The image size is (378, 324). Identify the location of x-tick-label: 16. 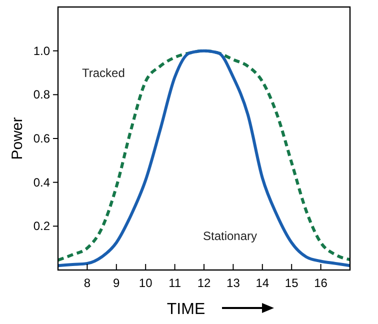
(321, 283).